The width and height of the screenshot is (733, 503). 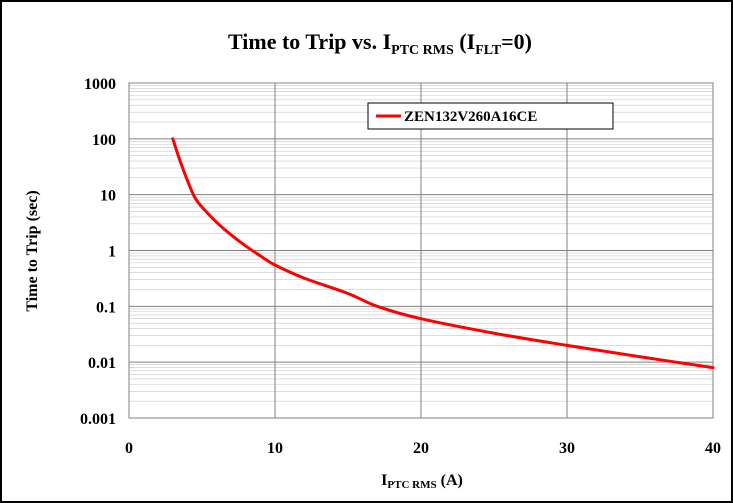 What do you see at coordinates (384, 480) in the screenshot?
I see `x-axis-label-main: I` at bounding box center [384, 480].